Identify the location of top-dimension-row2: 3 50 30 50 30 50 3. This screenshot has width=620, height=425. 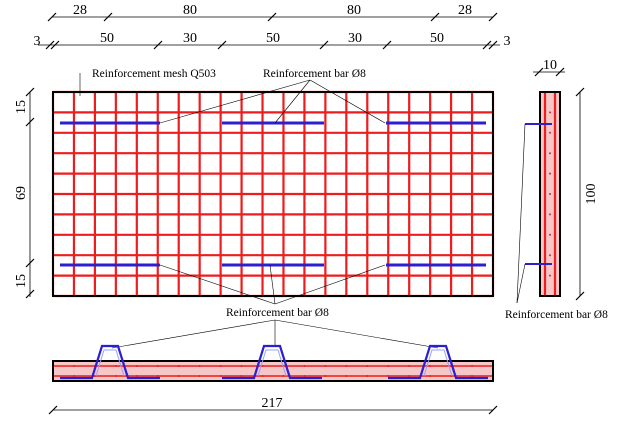
(272, 40).